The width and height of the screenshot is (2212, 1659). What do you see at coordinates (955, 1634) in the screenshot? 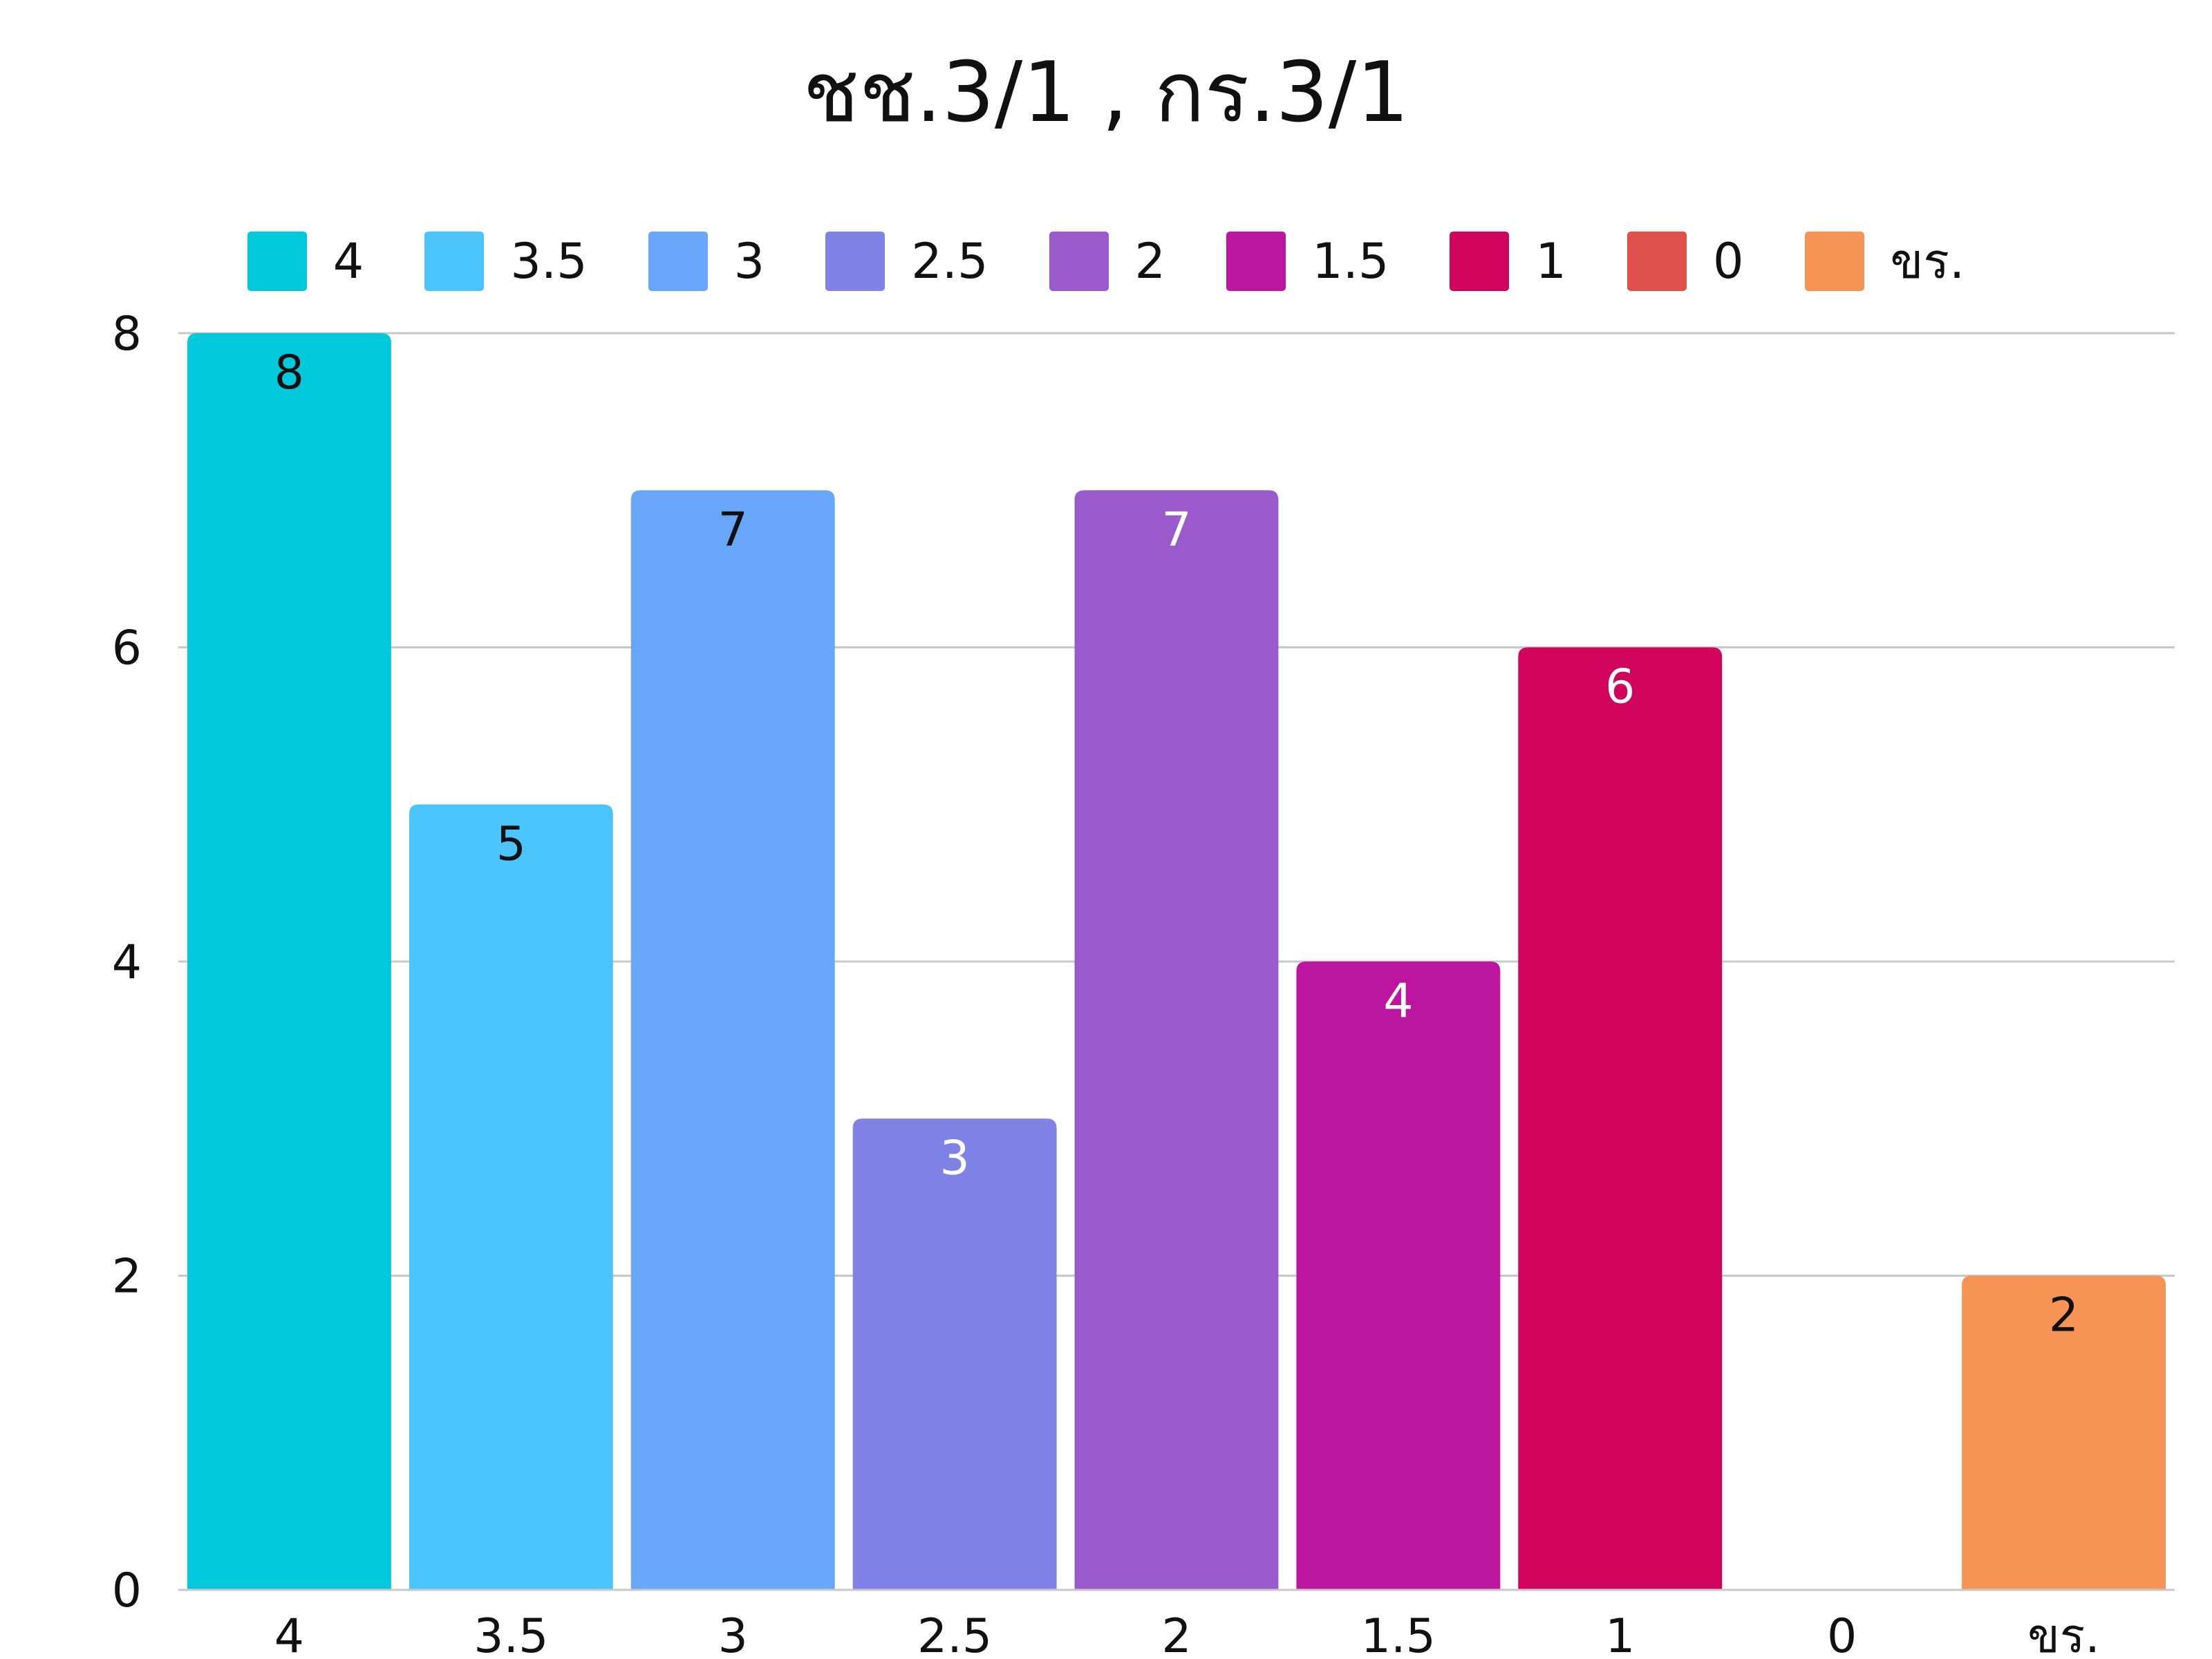
I see `x-tick-label: 2.5` at bounding box center [955, 1634].